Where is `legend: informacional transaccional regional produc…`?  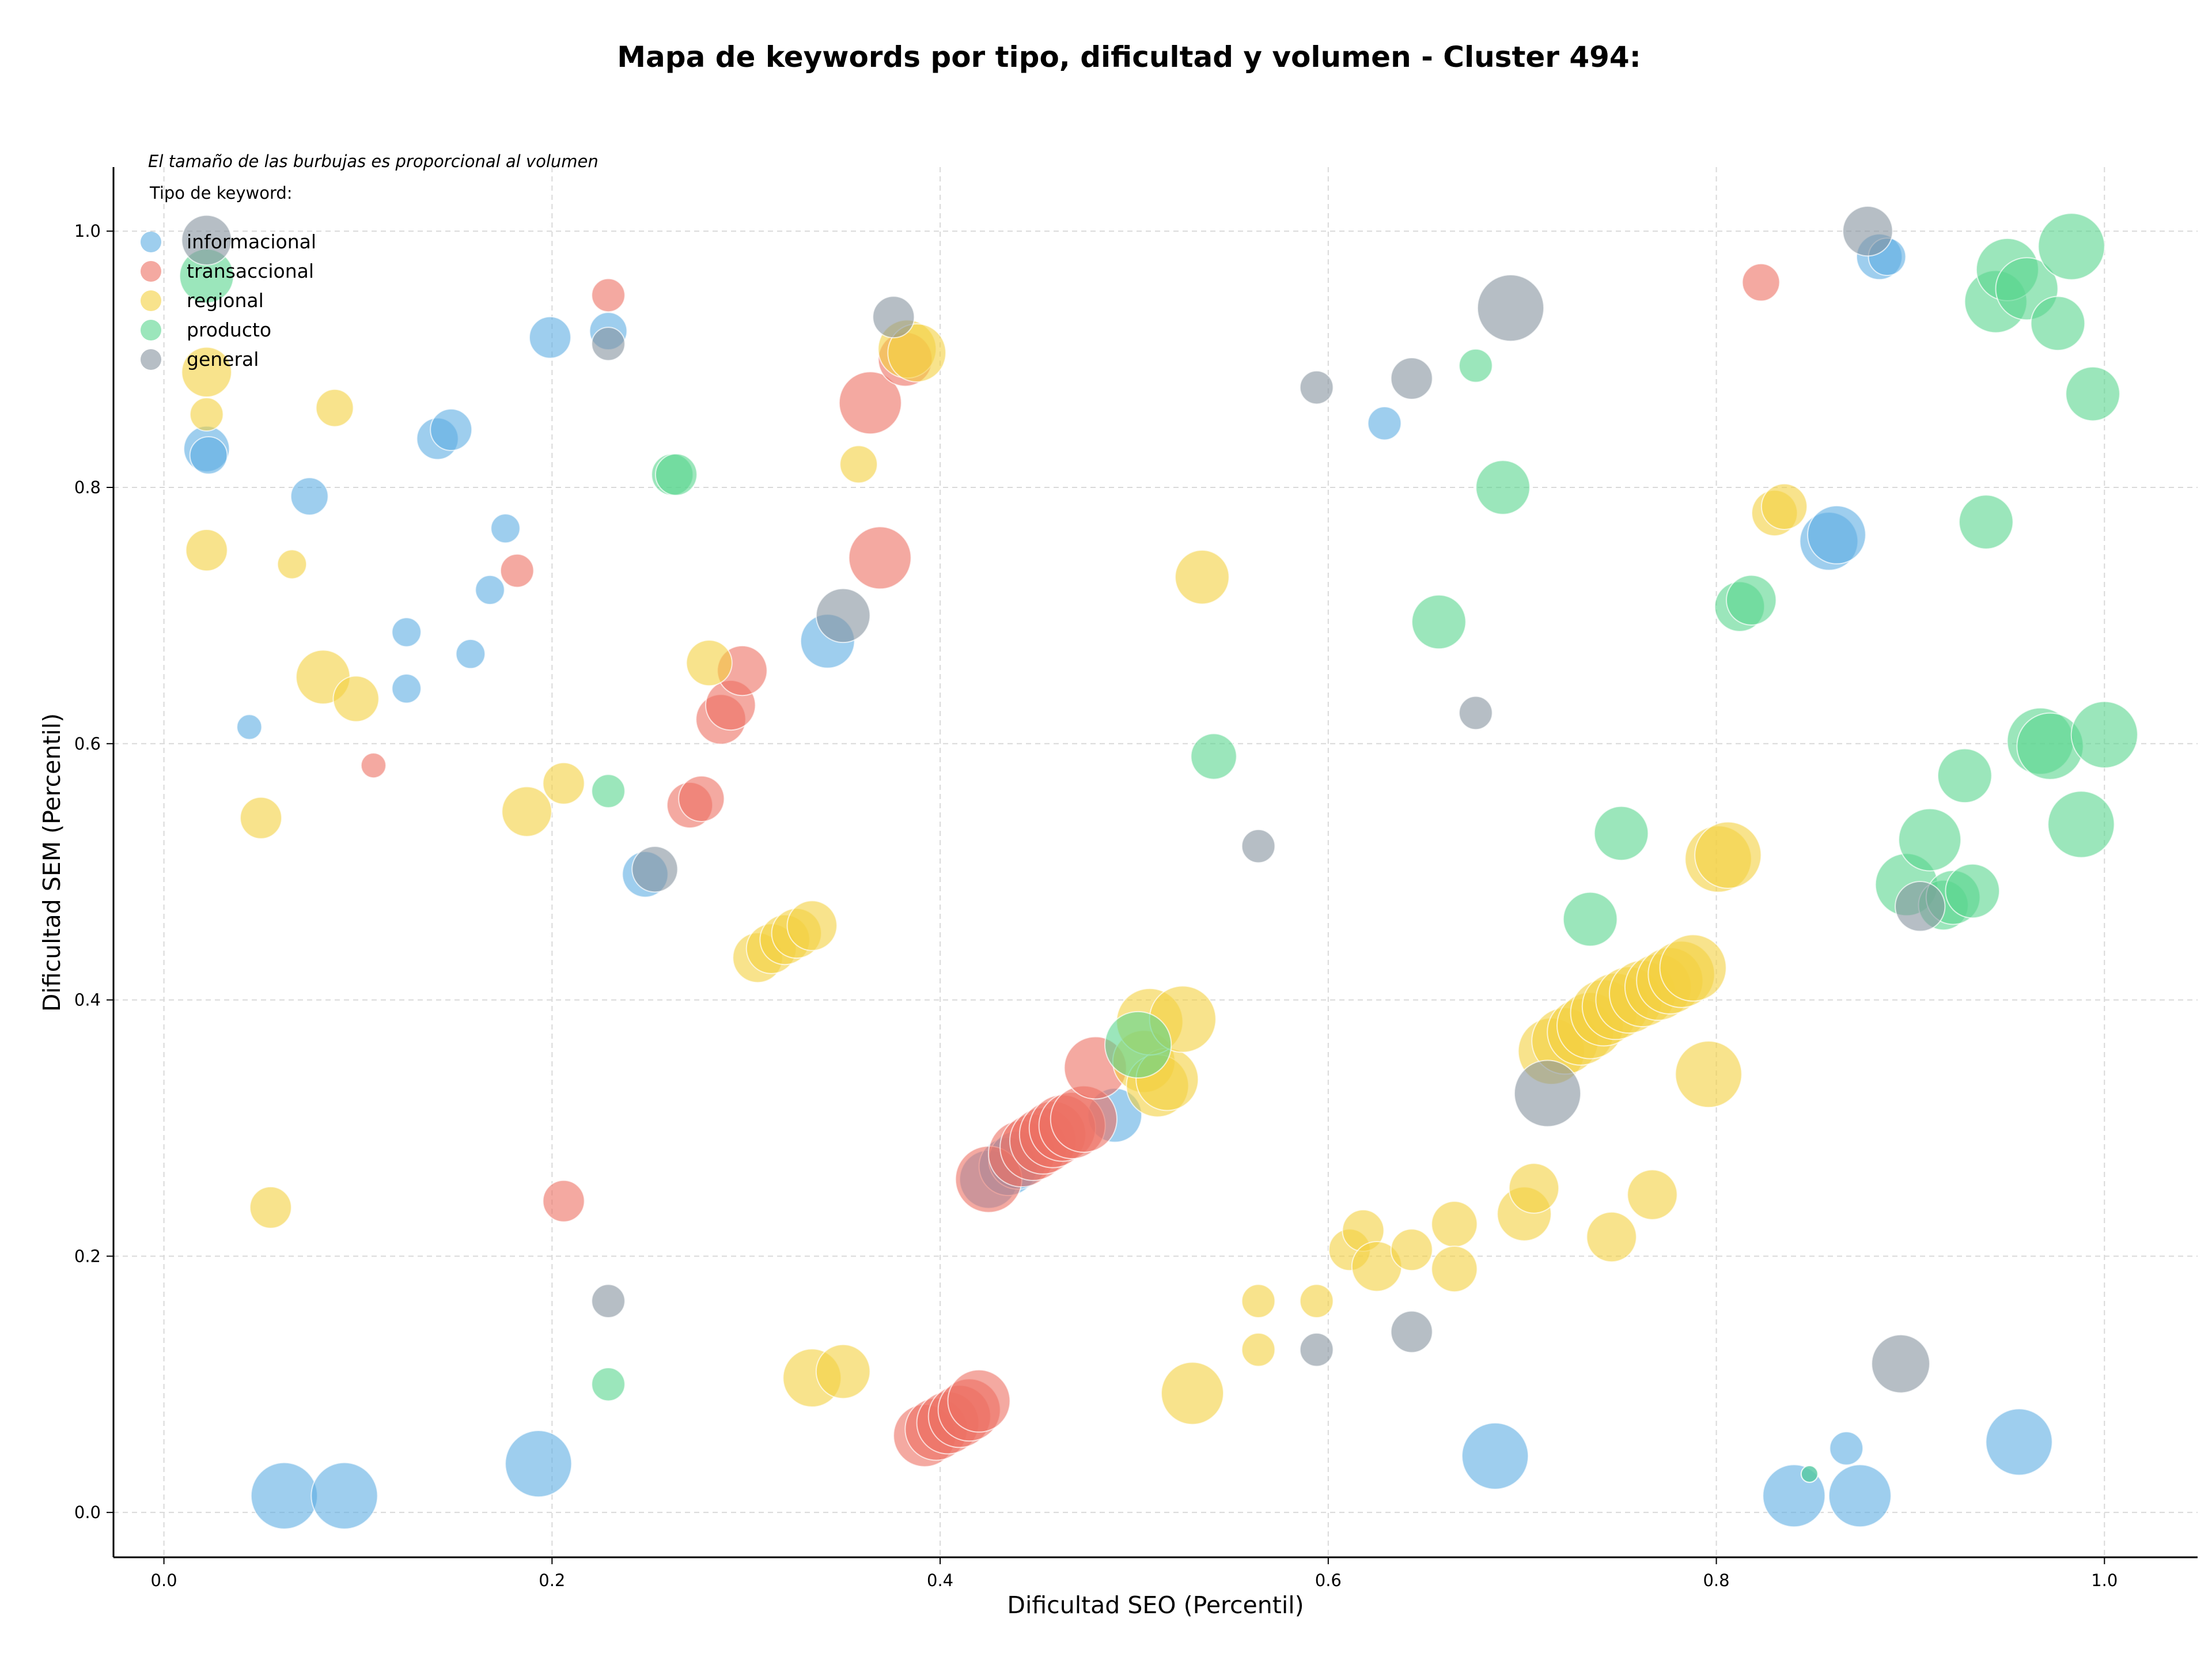 legend: informacional transaccional regional produc… is located at coordinates (228, 300).